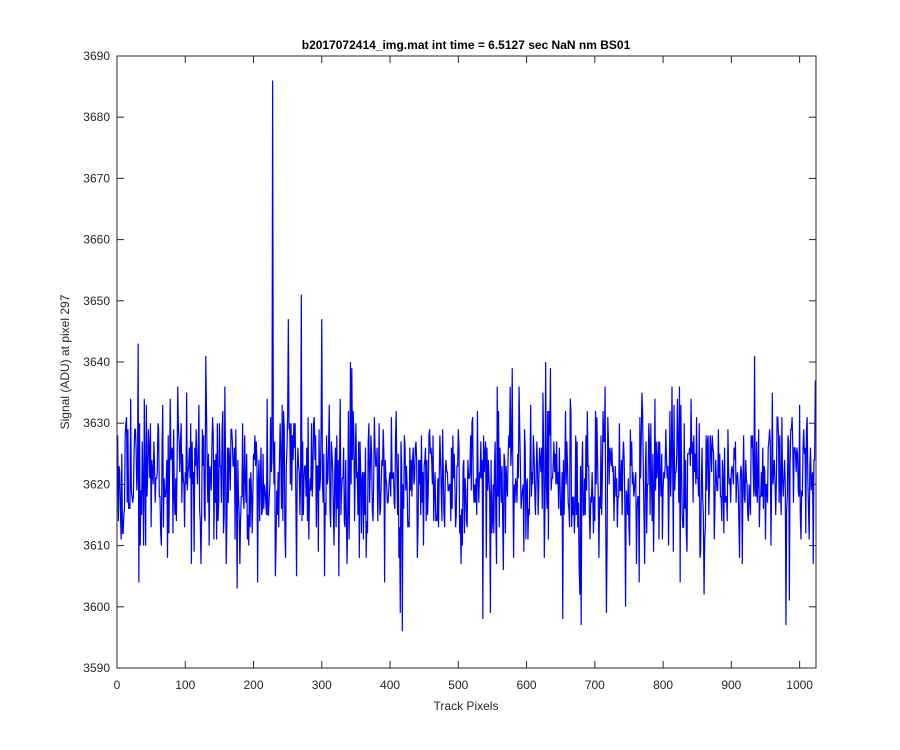 The image size is (900, 750). I want to click on y-tick-label: 3680, so click(96, 117).